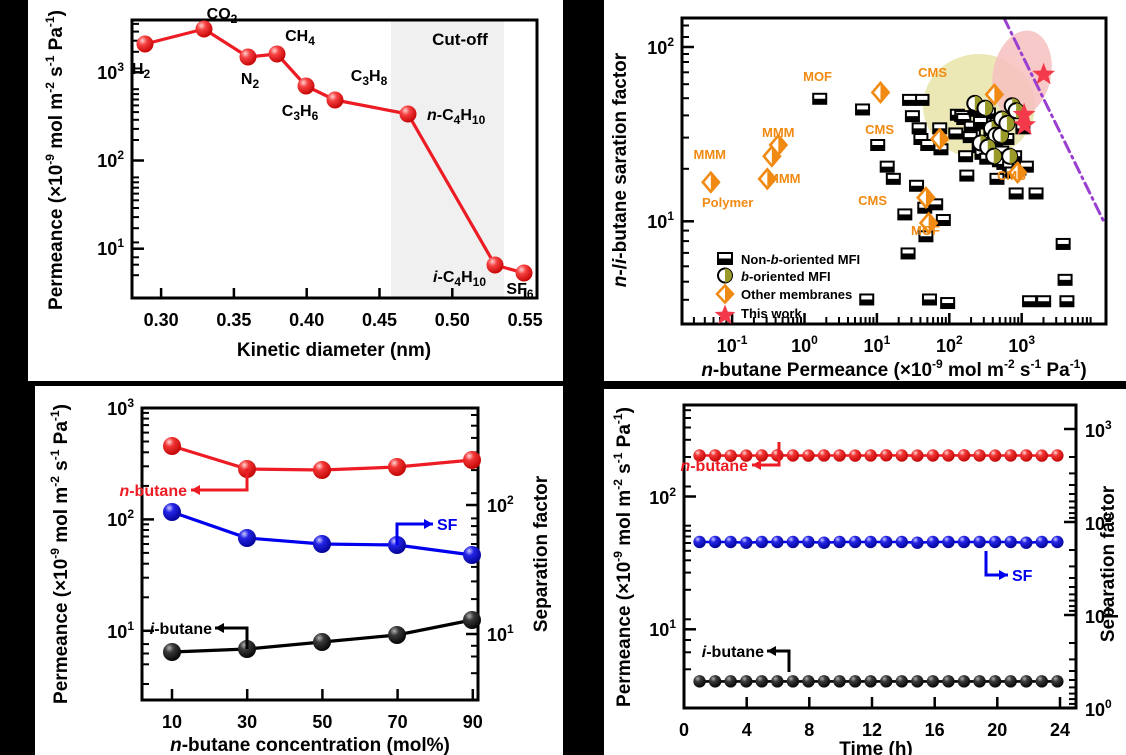 Image resolution: width=1126 pixels, height=755 pixels. Describe the element at coordinates (322, 533) in the screenshot. I see `sf-markers` at that location.